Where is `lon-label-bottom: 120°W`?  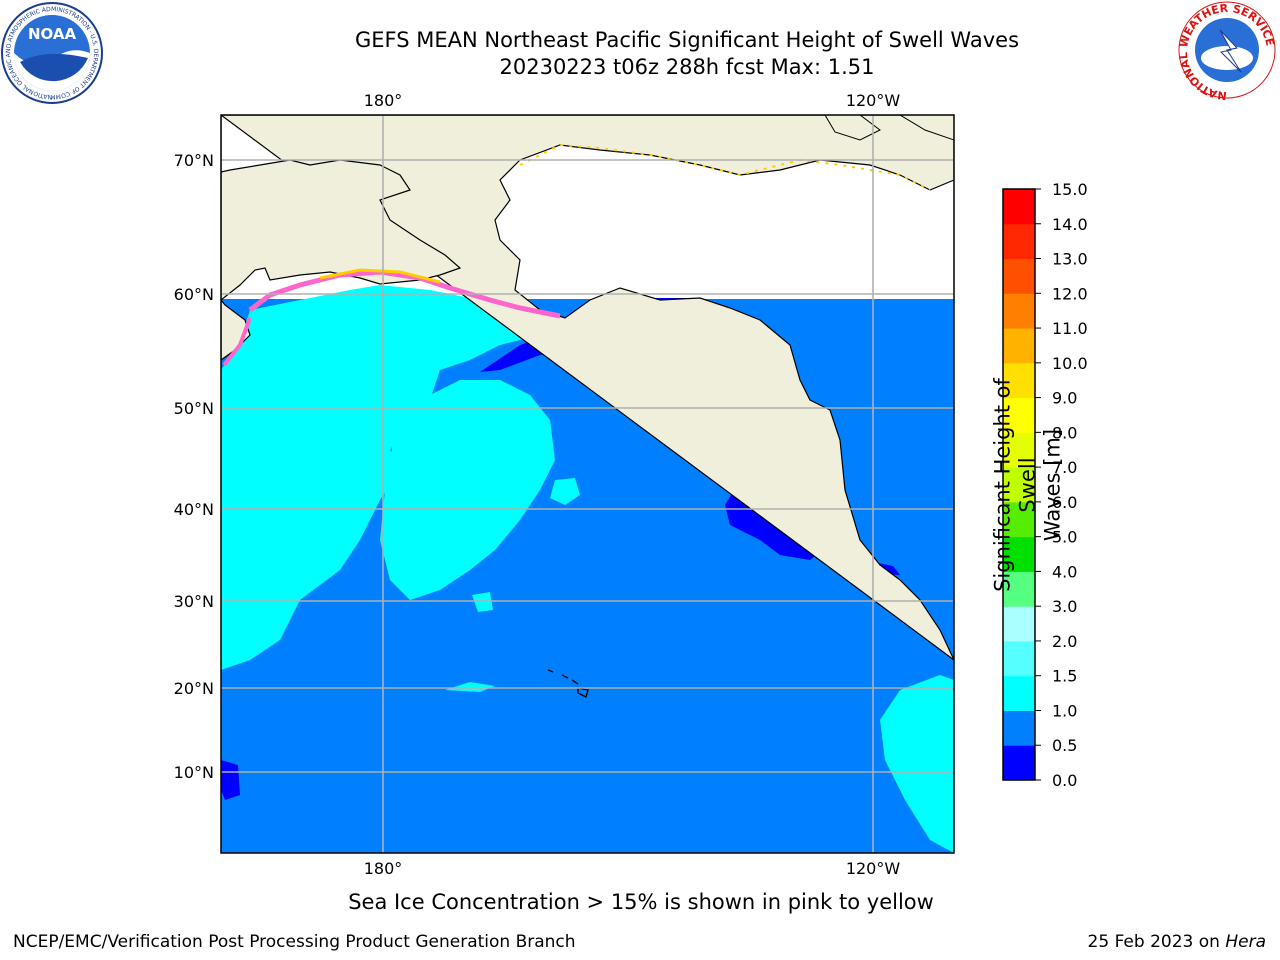
lon-label-bottom: 120°W is located at coordinates (873, 868).